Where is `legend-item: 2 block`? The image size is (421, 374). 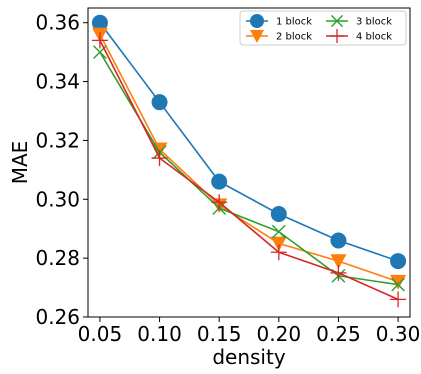 legend-item: 2 block is located at coordinates (279, 36).